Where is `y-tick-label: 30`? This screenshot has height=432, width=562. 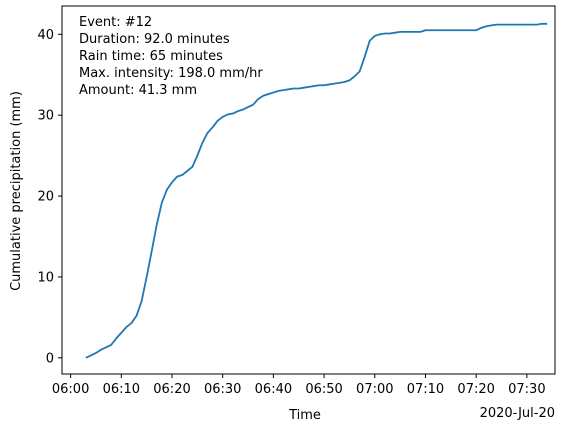 y-tick-label: 30 is located at coordinates (45, 116).